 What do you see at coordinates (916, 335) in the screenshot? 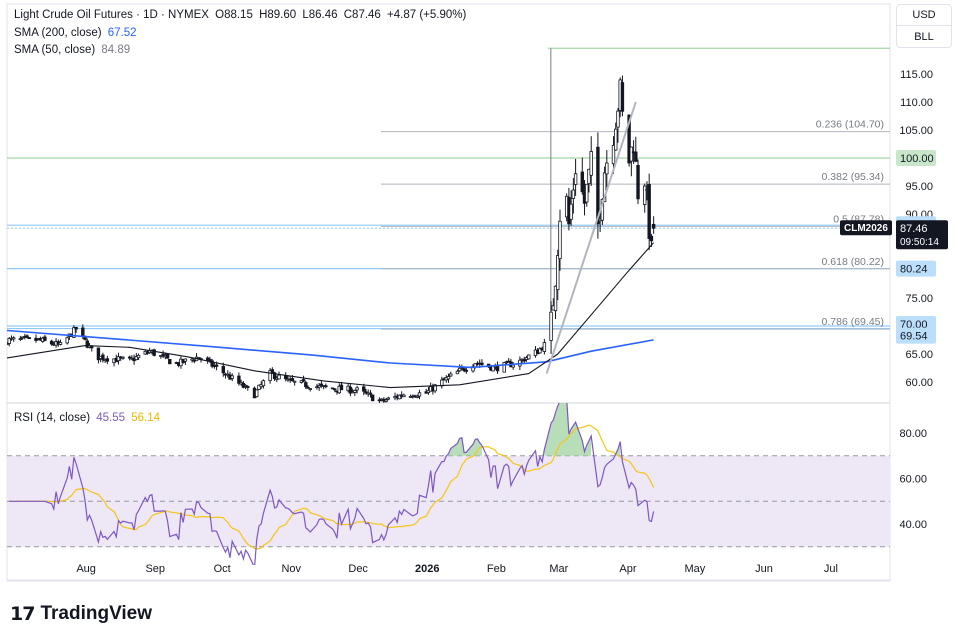
I see `level-badge: 69.54` at bounding box center [916, 335].